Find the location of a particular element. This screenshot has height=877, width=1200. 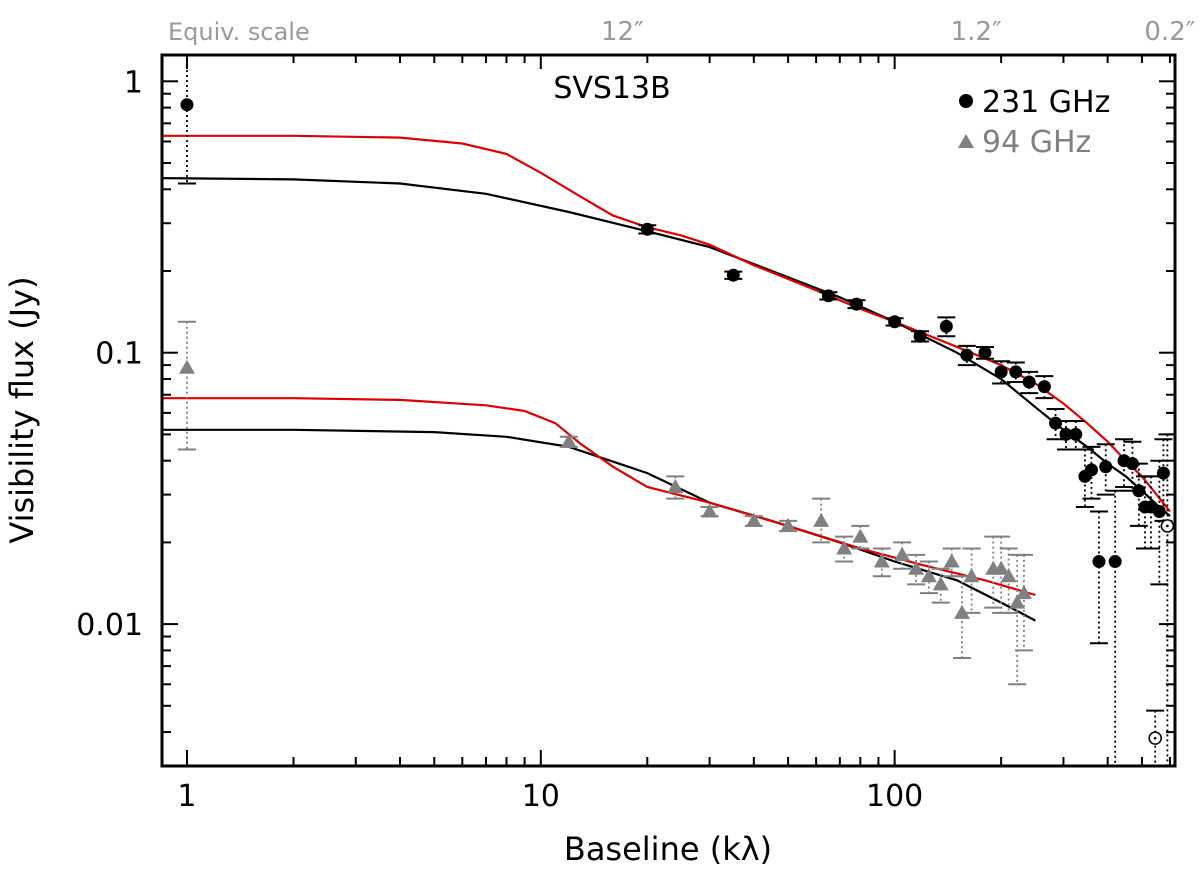

y-axis-label: Visibility flux (Jy) is located at coordinates (22, 409).